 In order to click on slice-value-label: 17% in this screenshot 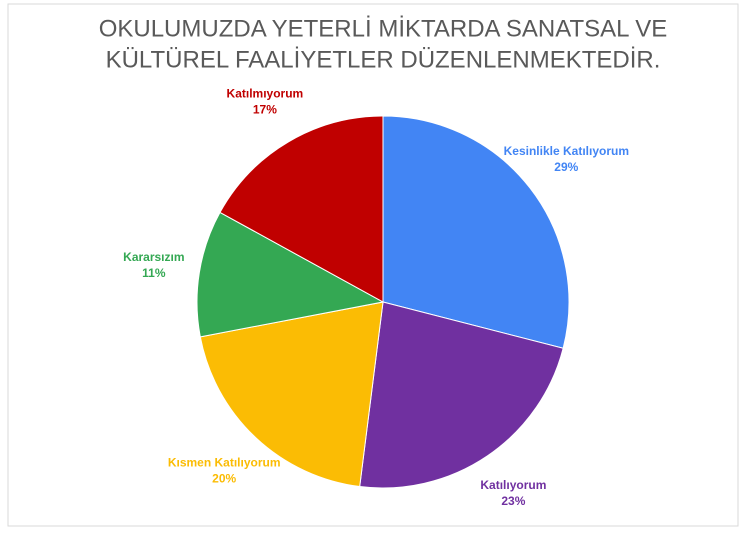, I will do `click(265, 109)`.